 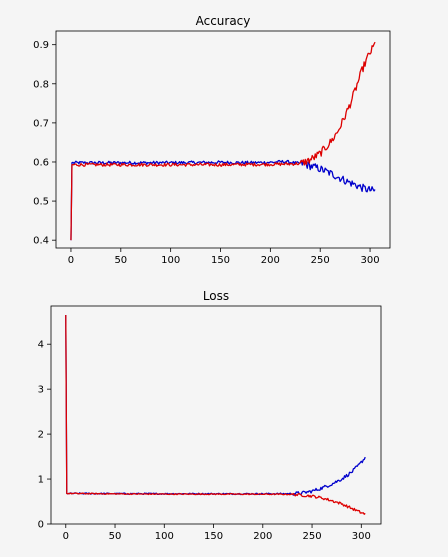 What do you see at coordinates (41, 390) in the screenshot?
I see `loss-ytick-label: 3` at bounding box center [41, 390].